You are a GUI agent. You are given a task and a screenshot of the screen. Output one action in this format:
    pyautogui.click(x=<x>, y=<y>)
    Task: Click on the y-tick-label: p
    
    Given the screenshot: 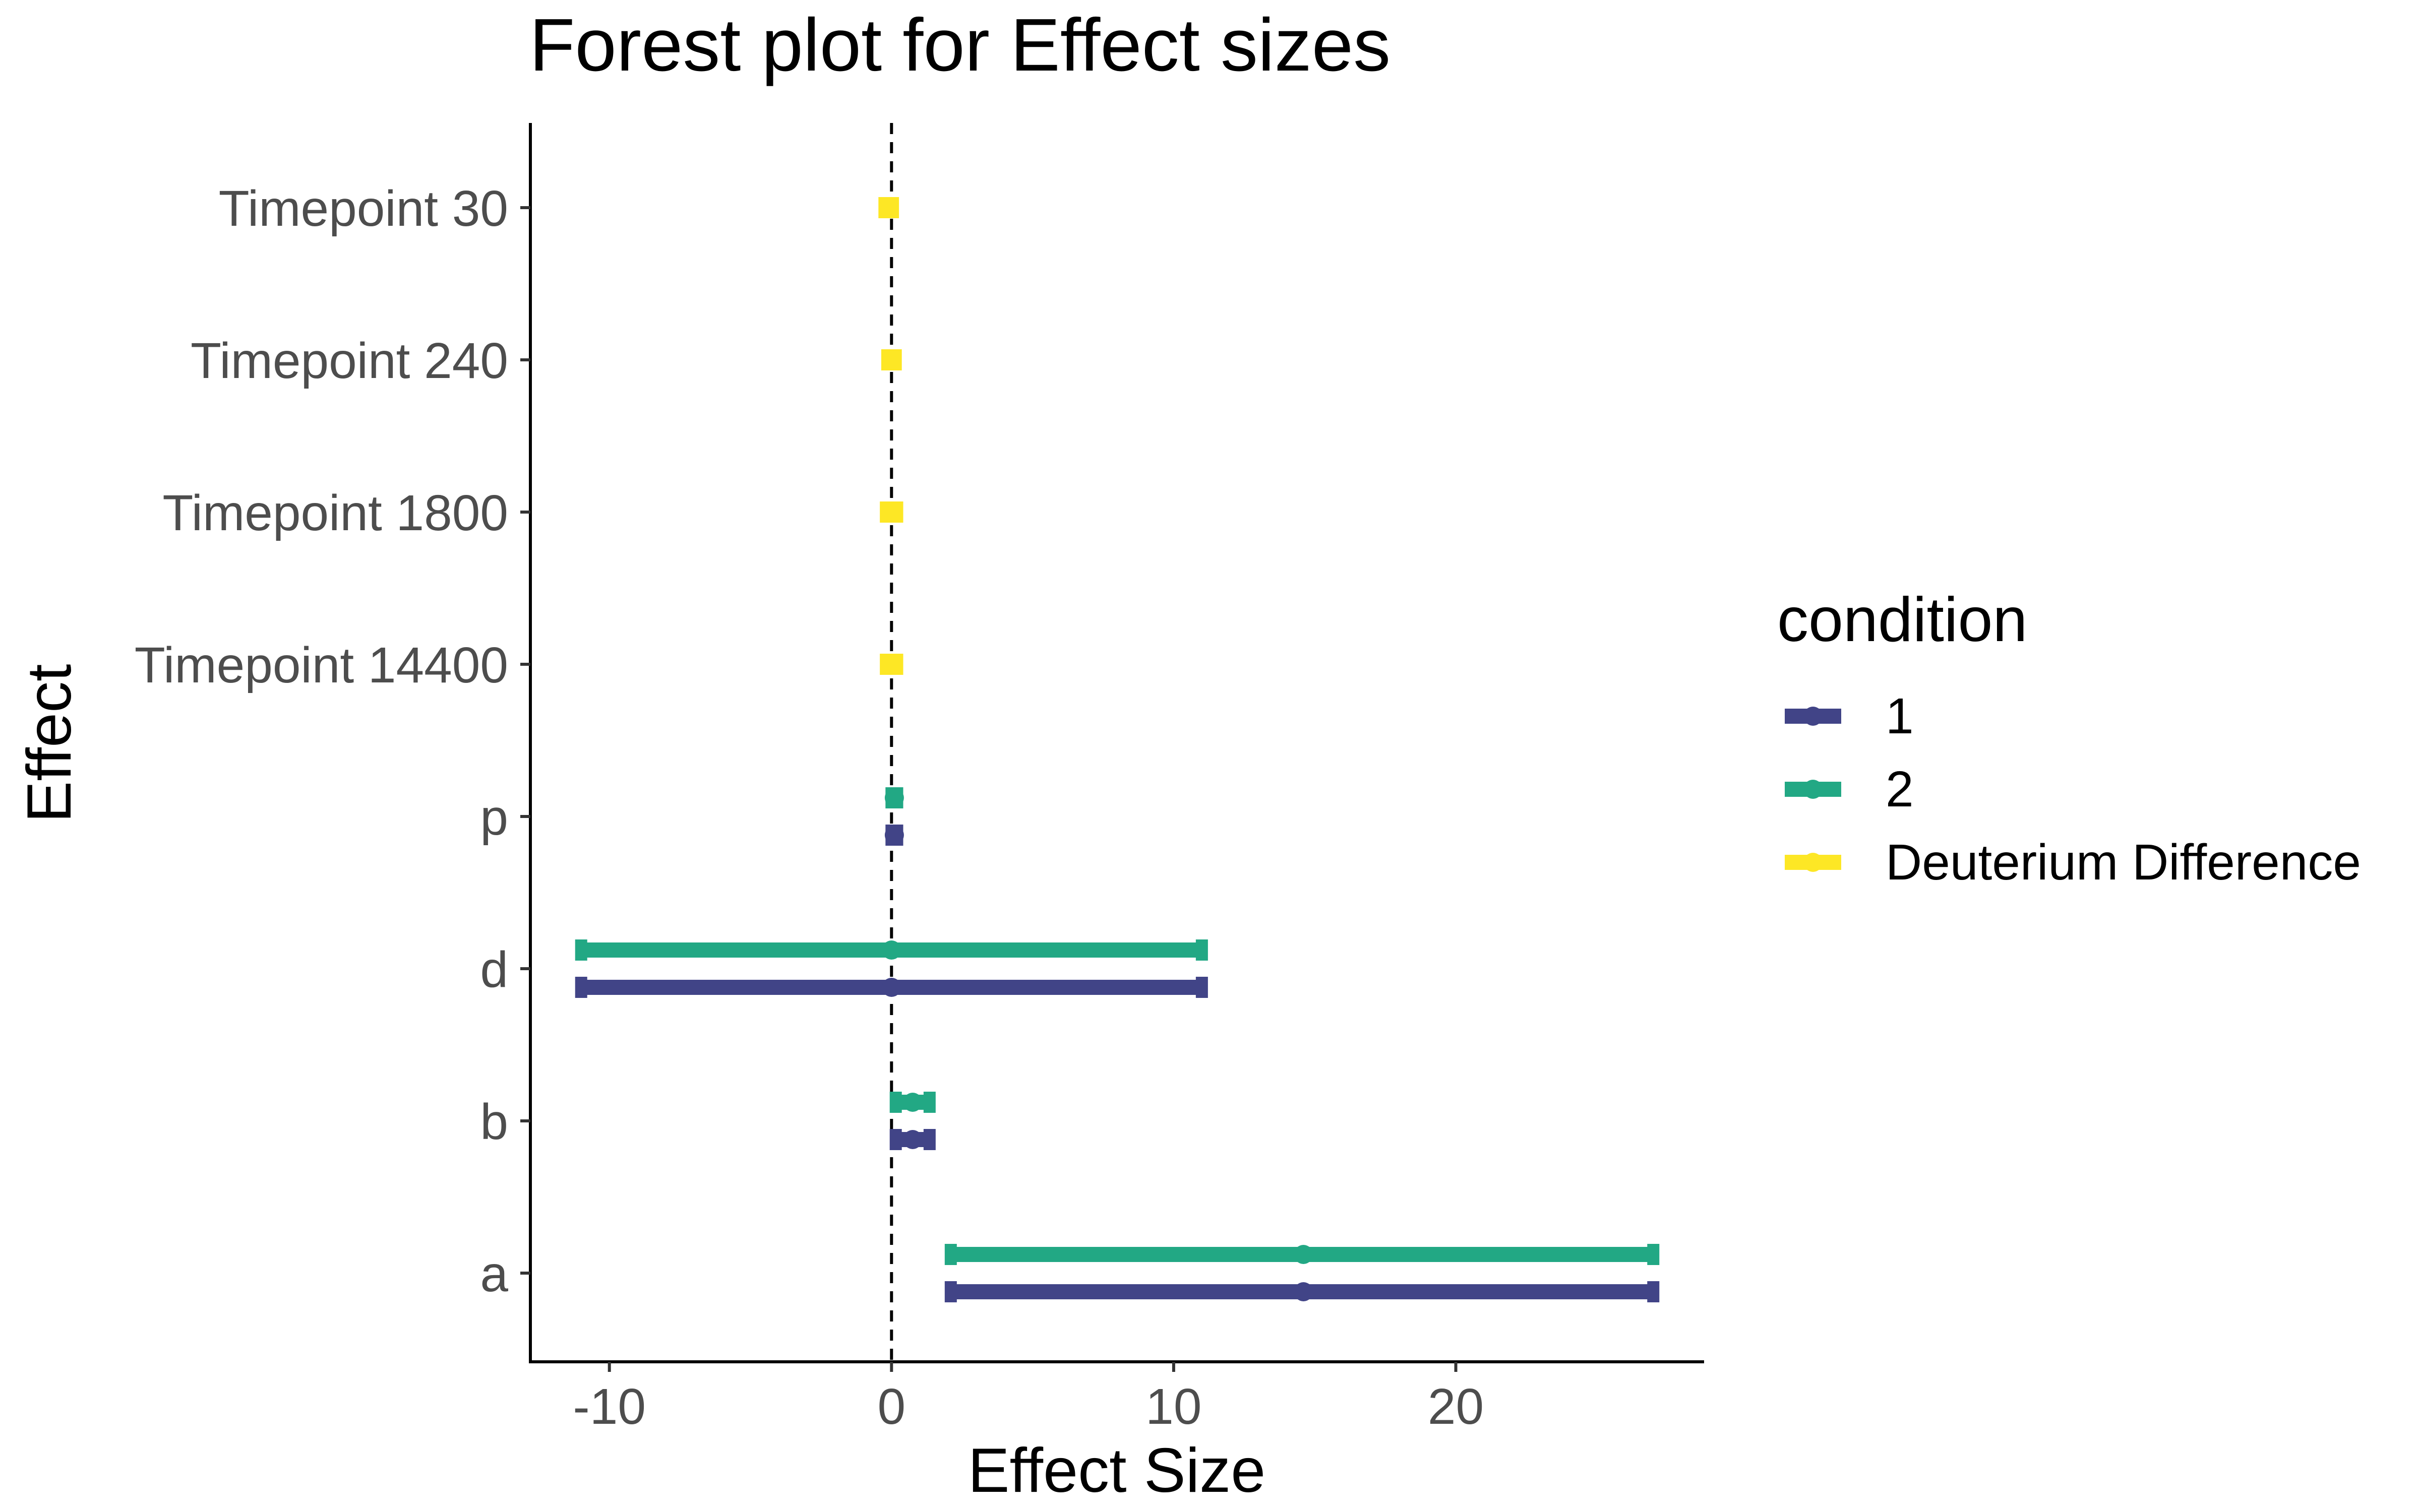 What is the action you would take?
    pyautogui.click(x=494, y=818)
    